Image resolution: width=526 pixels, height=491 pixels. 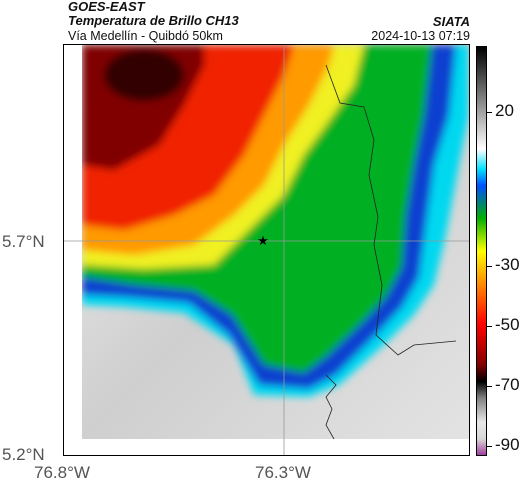 I want to click on satellite-source: GOES-EAST, so click(x=106, y=7).